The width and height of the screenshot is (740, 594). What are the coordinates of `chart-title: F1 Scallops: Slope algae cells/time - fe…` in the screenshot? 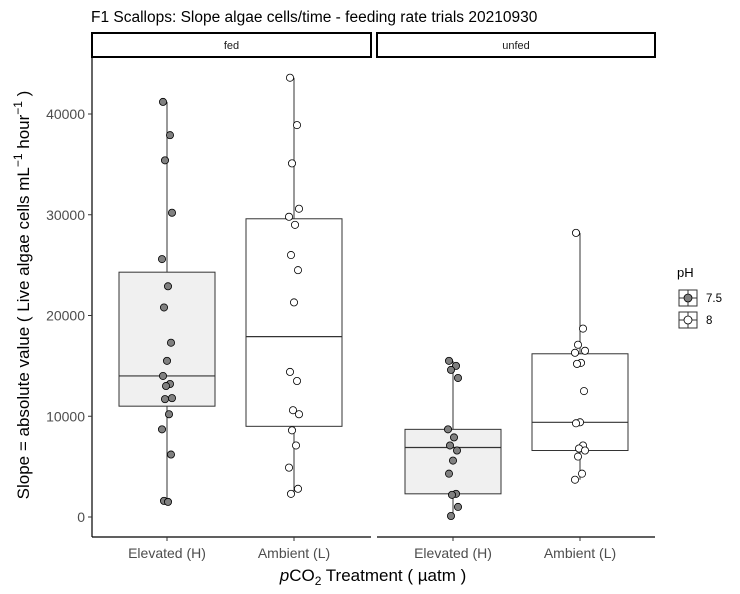 It's located at (314, 17).